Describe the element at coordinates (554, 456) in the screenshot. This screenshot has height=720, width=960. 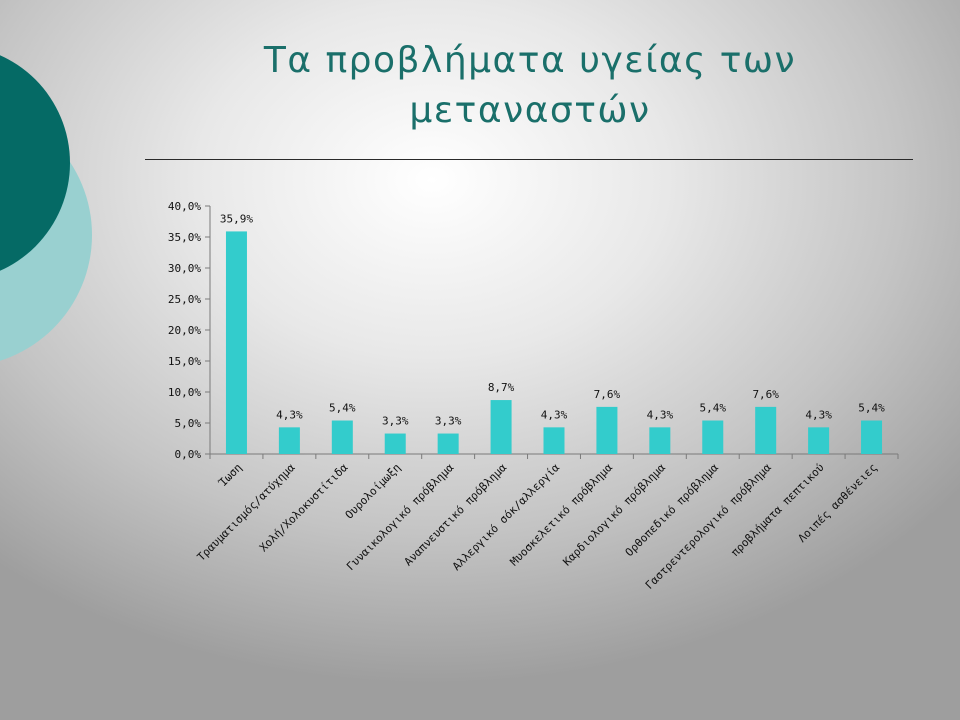
I see `x-axis` at that location.